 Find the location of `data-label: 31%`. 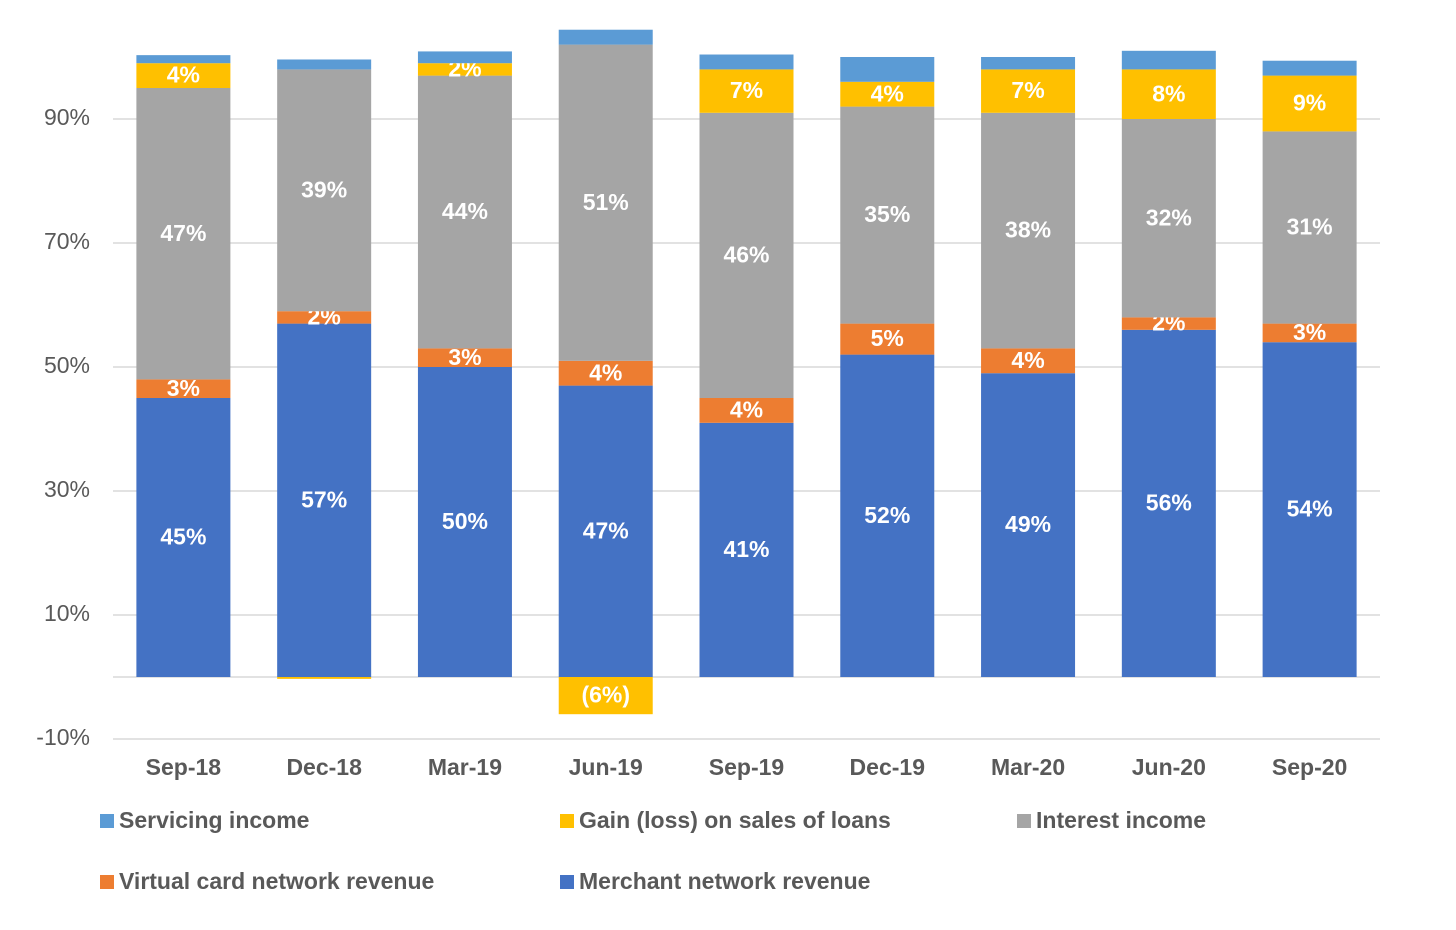

data-label: 31% is located at coordinates (1310, 227).